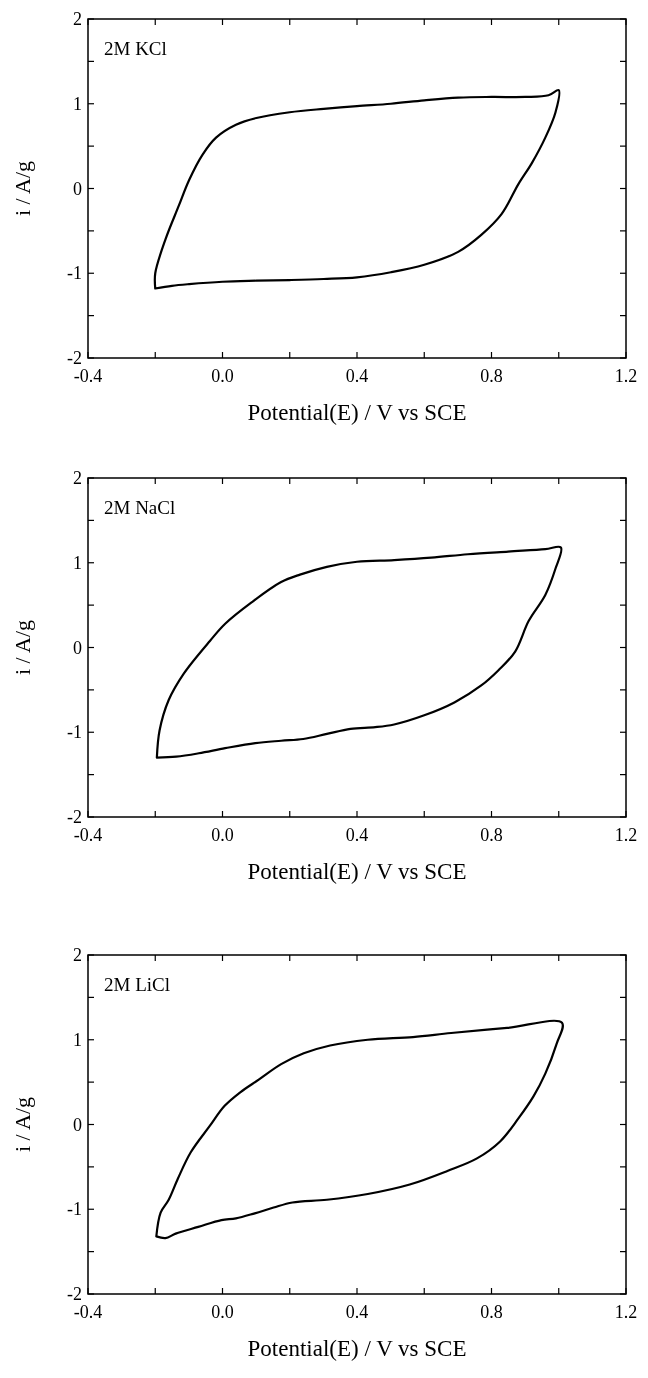 This screenshot has height=1378, width=648. What do you see at coordinates (140, 507) in the screenshot?
I see `annotation: 2M NaCl` at bounding box center [140, 507].